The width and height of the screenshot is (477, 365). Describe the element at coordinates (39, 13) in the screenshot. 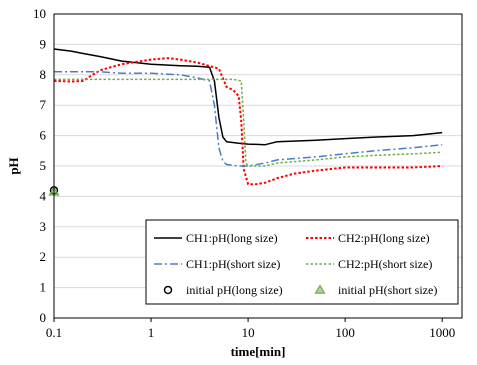

I see `y-tick-label: 10` at that location.